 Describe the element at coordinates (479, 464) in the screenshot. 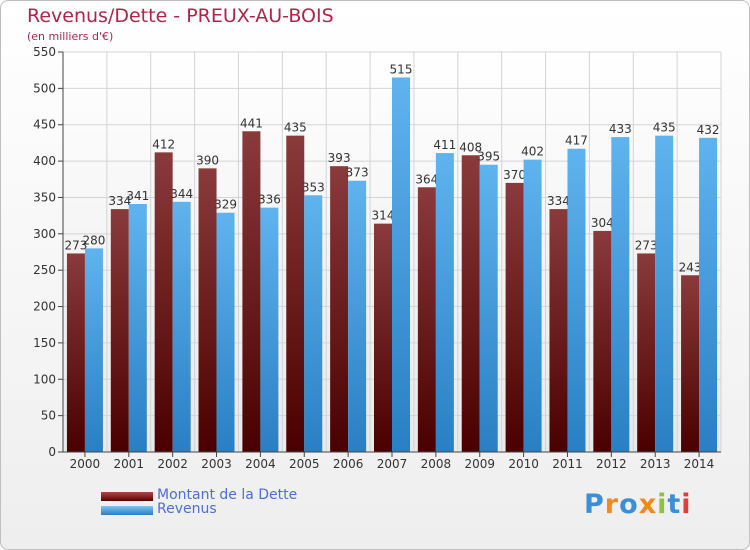

I see `x-tick-label: 2009` at that location.